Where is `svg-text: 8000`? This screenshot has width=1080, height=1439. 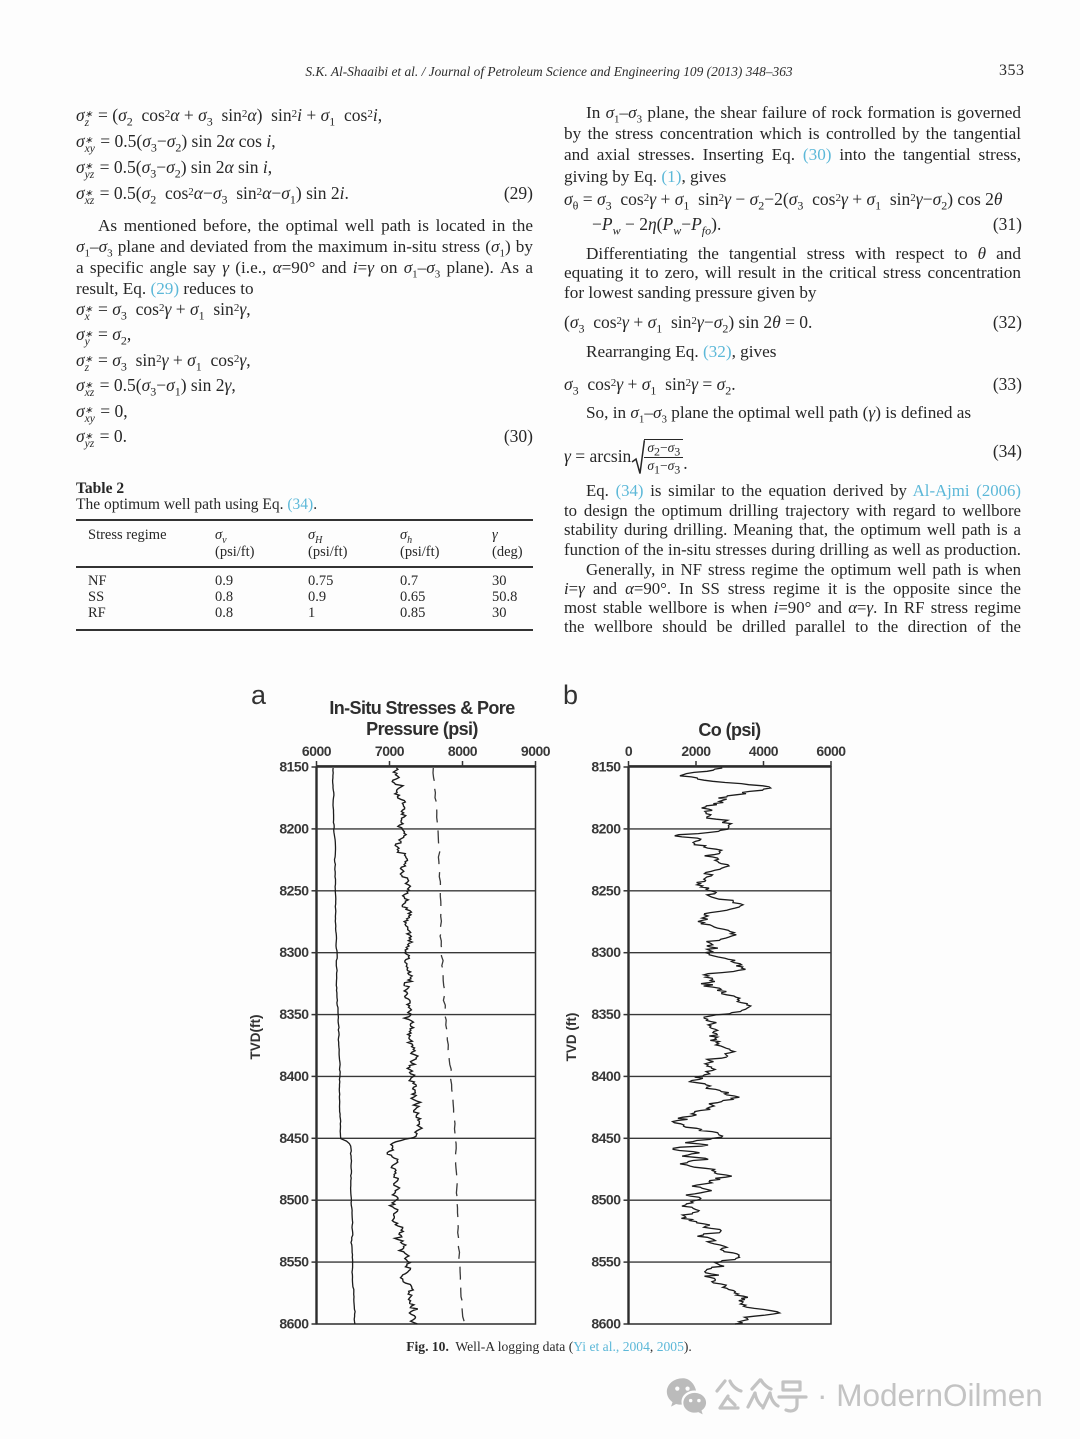 svg-text: 8000 is located at coordinates (463, 751).